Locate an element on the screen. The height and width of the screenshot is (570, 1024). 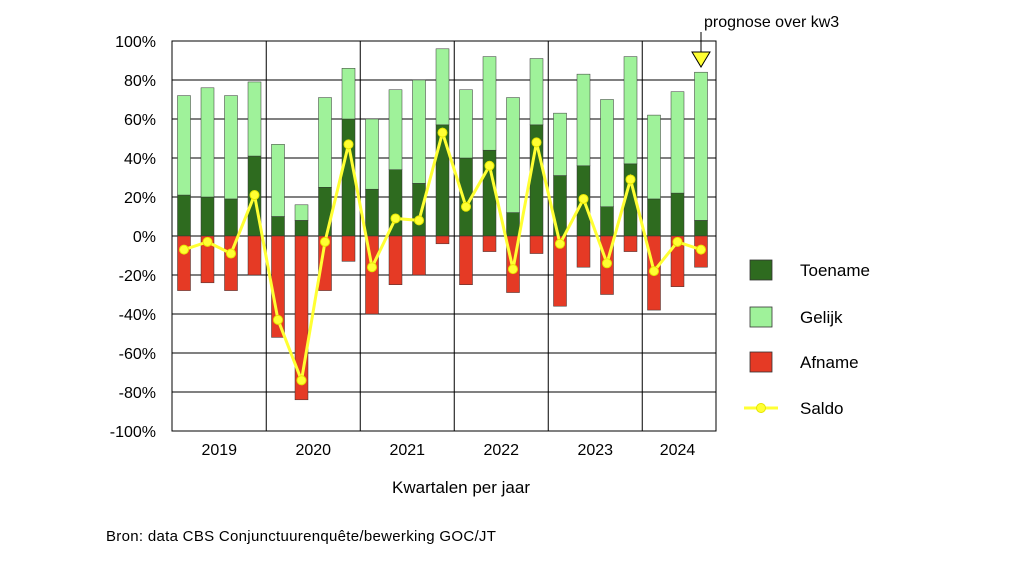
y-tick-label: -100% is located at coordinates (133, 432).